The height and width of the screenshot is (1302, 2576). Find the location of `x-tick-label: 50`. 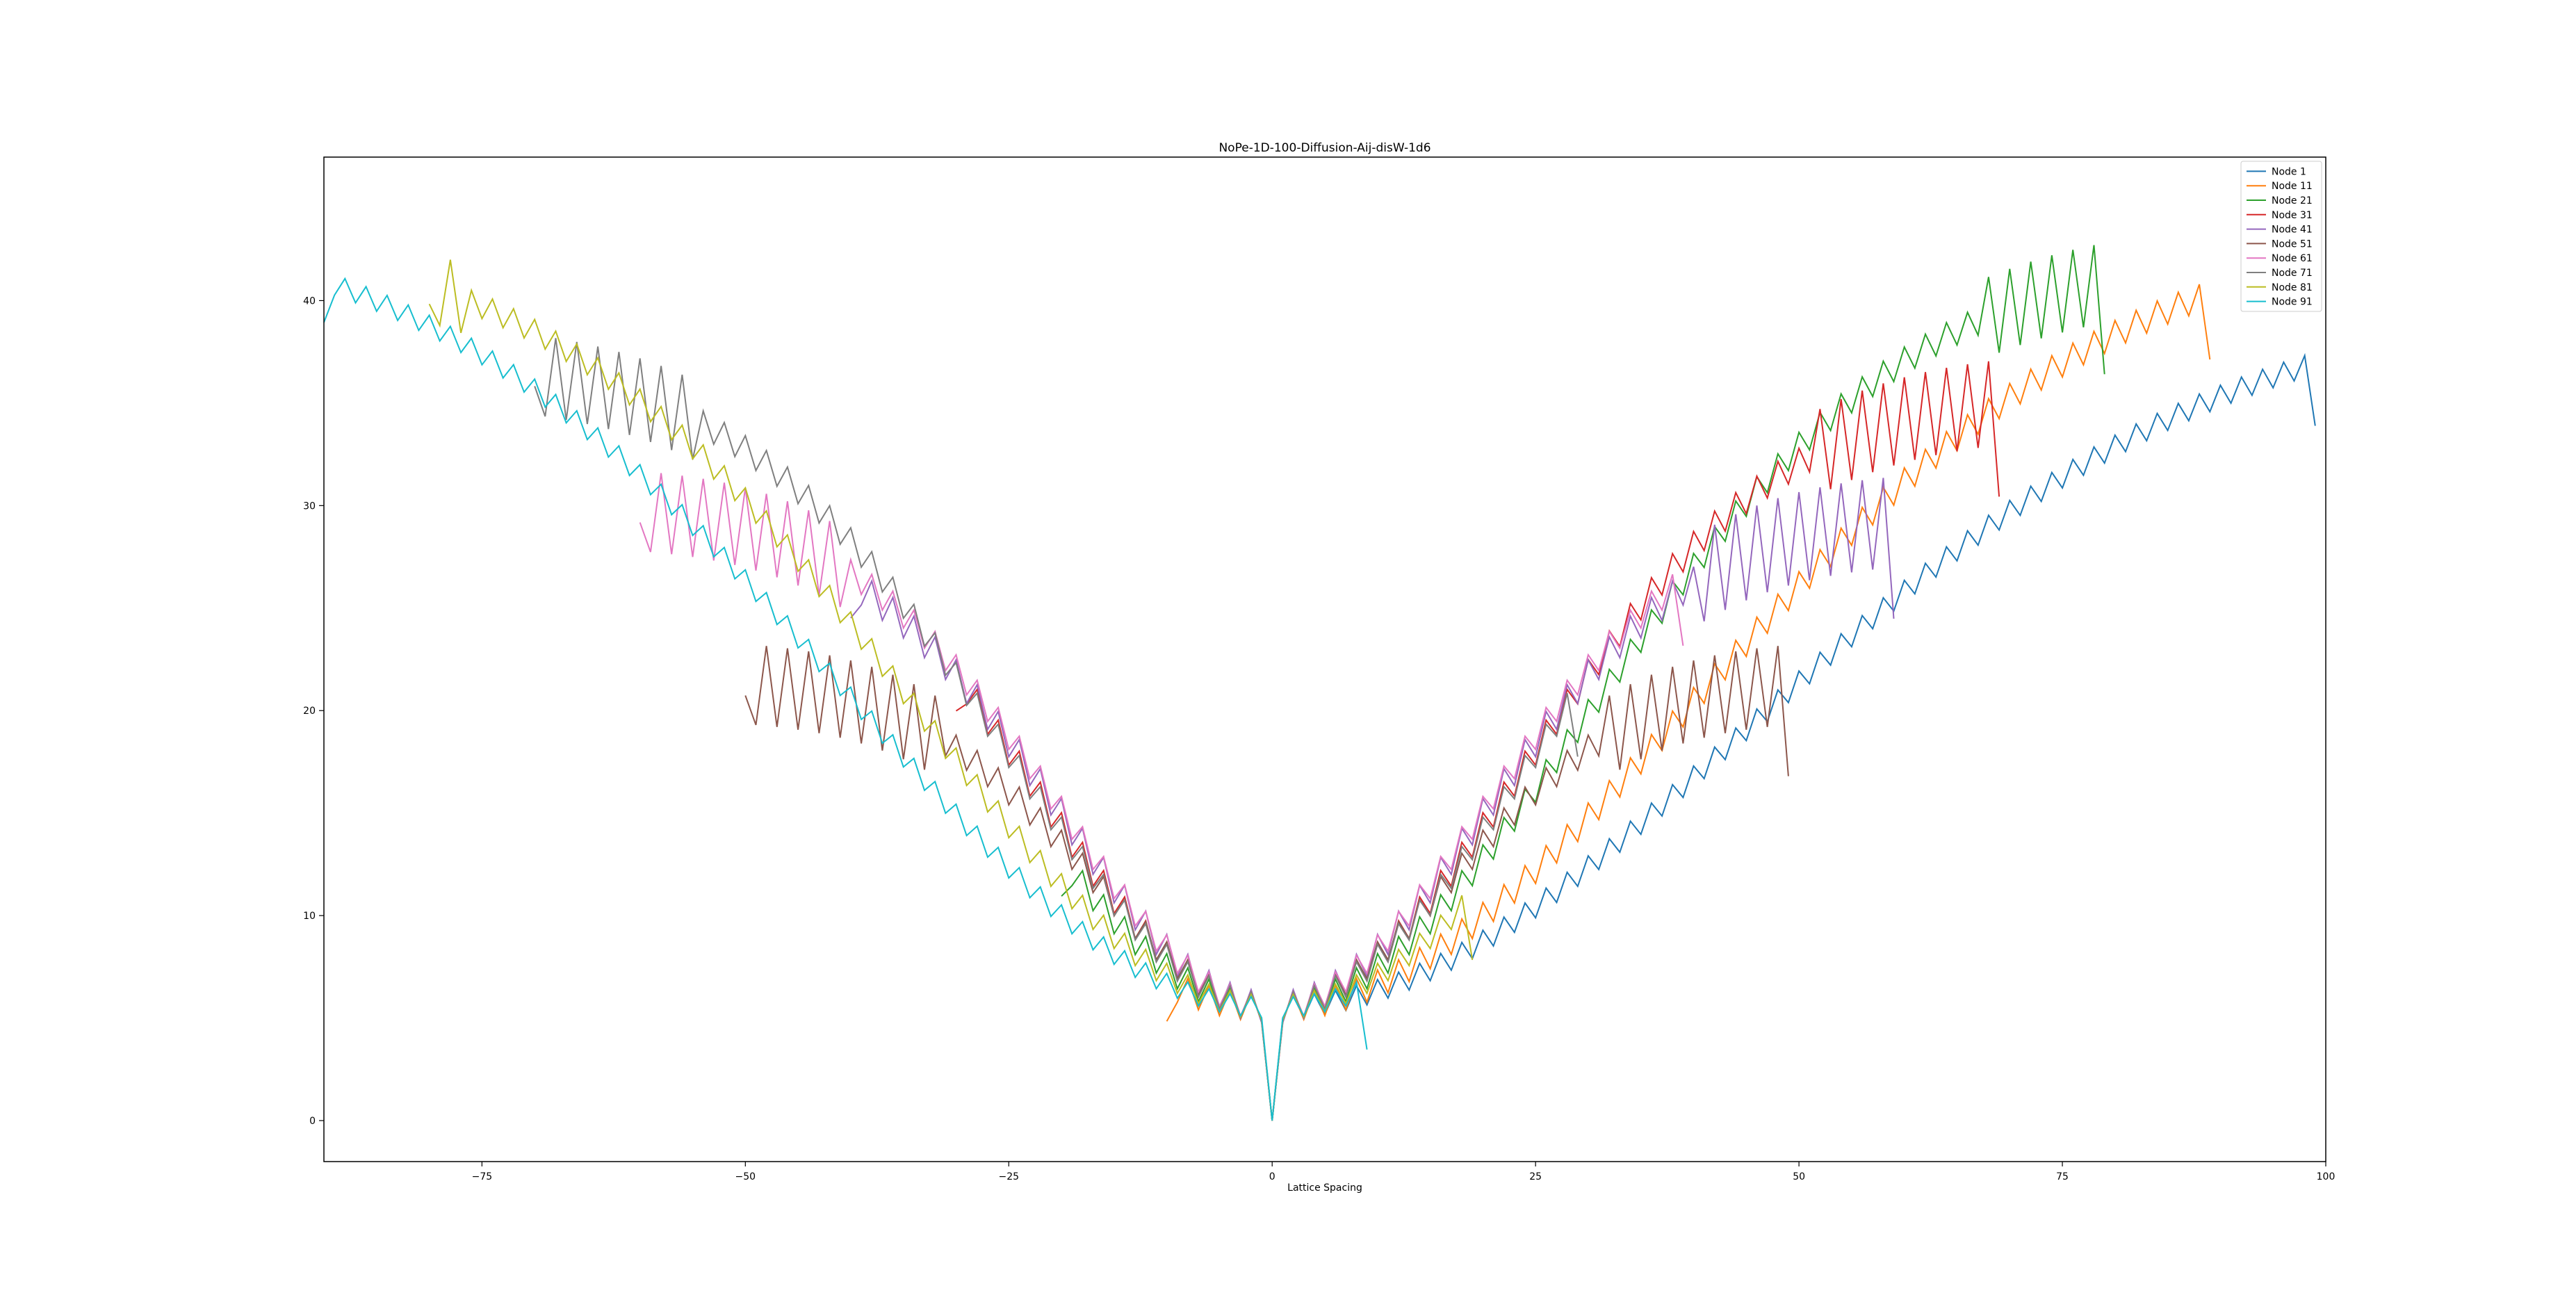

x-tick-label: 50 is located at coordinates (1799, 1176).